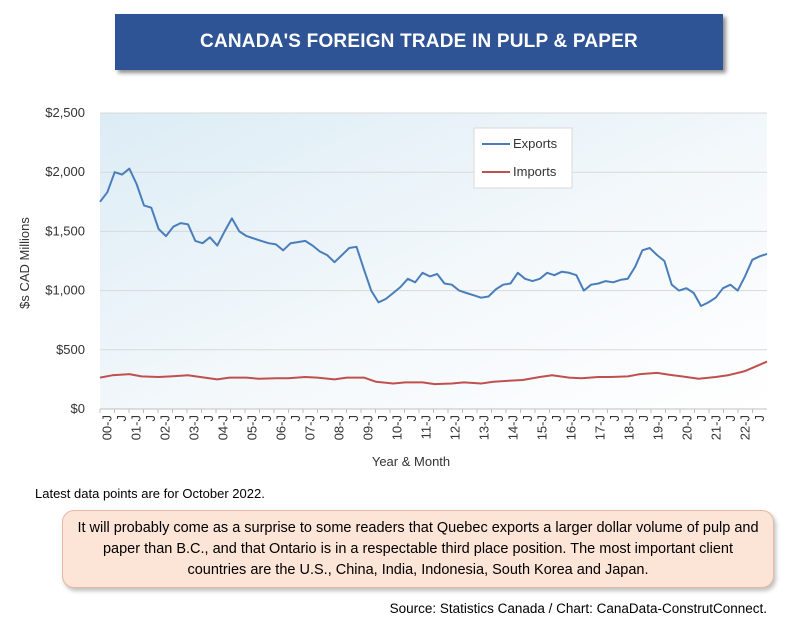 This screenshot has width=800, height=638. I want to click on y-tick-label: $2,000, so click(65, 171).